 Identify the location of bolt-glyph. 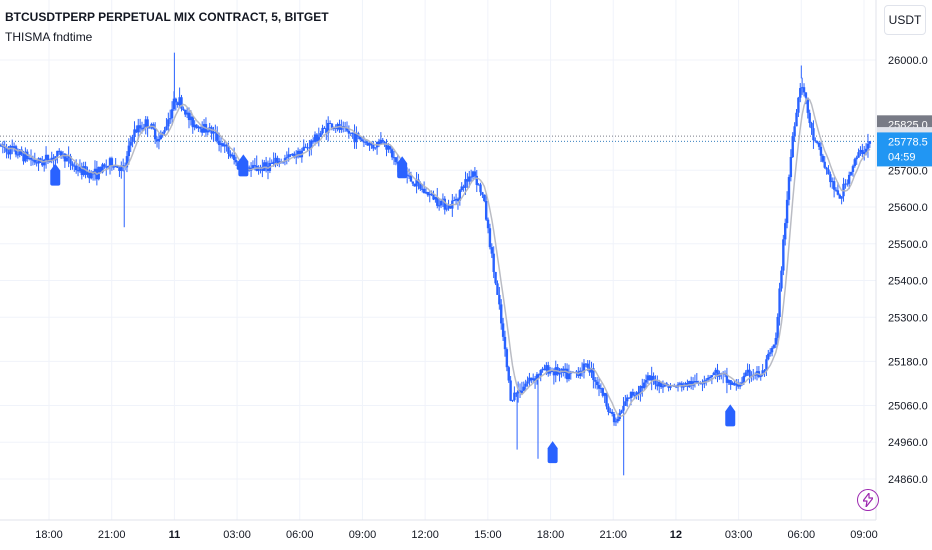
(868, 500).